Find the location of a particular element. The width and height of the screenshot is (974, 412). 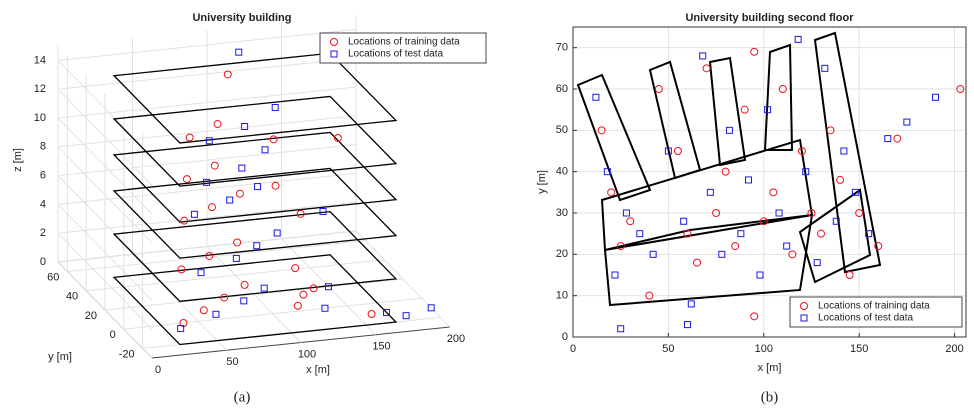

y-tick-label: 10 is located at coordinates (562, 296).